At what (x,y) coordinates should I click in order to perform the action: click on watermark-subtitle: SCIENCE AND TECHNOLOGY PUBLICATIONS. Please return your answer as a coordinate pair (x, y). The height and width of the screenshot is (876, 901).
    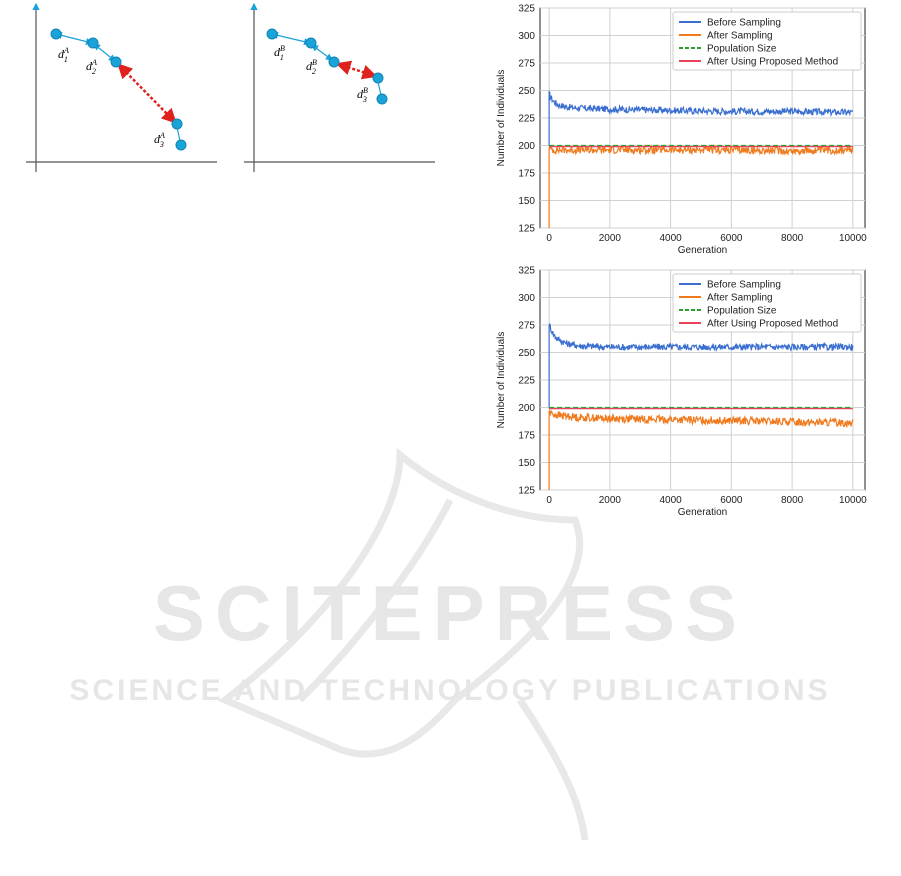
    Looking at the image, I should click on (449, 690).